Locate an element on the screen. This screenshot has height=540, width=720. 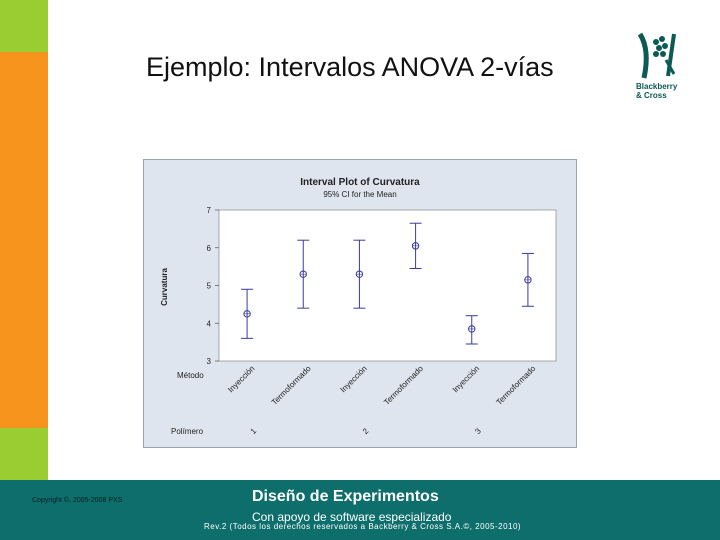
y-tick-label: 5 is located at coordinates (209, 286).